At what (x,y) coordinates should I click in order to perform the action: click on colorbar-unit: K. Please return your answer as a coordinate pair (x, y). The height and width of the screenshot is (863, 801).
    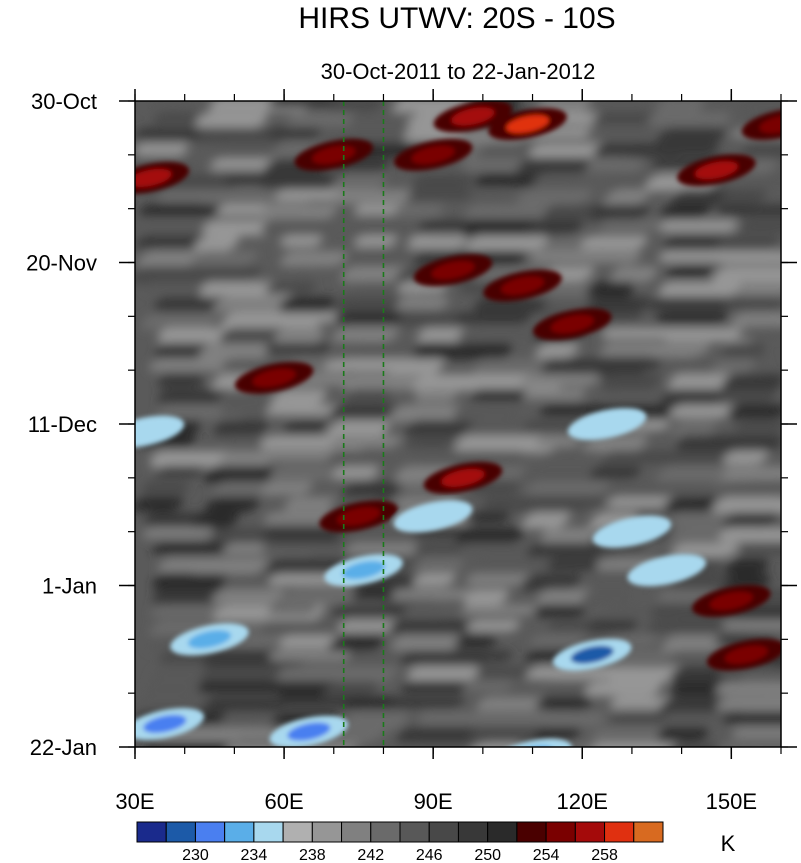
    Looking at the image, I should click on (728, 843).